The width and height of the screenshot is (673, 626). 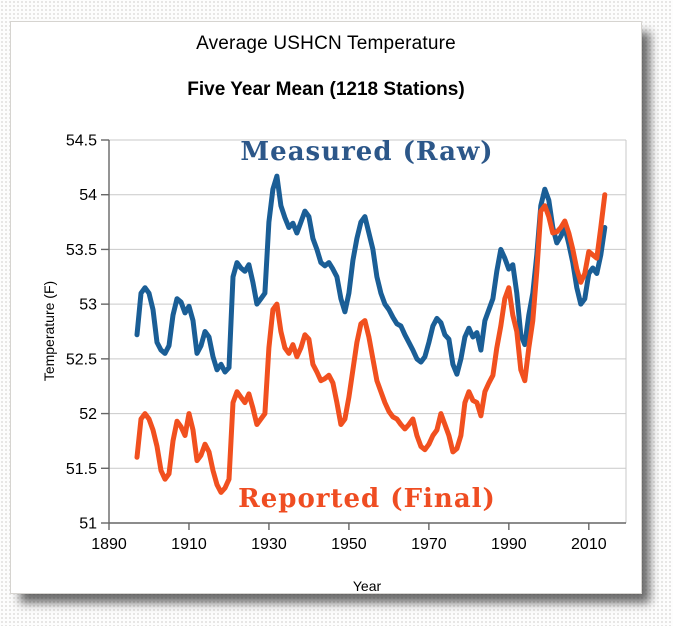 What do you see at coordinates (367, 586) in the screenshot?
I see `x-axis-title: Year` at bounding box center [367, 586].